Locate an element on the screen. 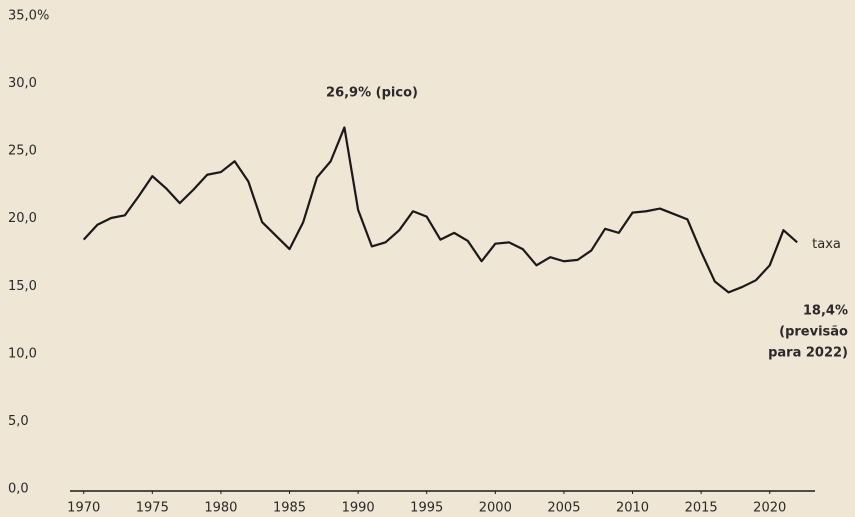  x-tick-label: 2020 is located at coordinates (769, 508).